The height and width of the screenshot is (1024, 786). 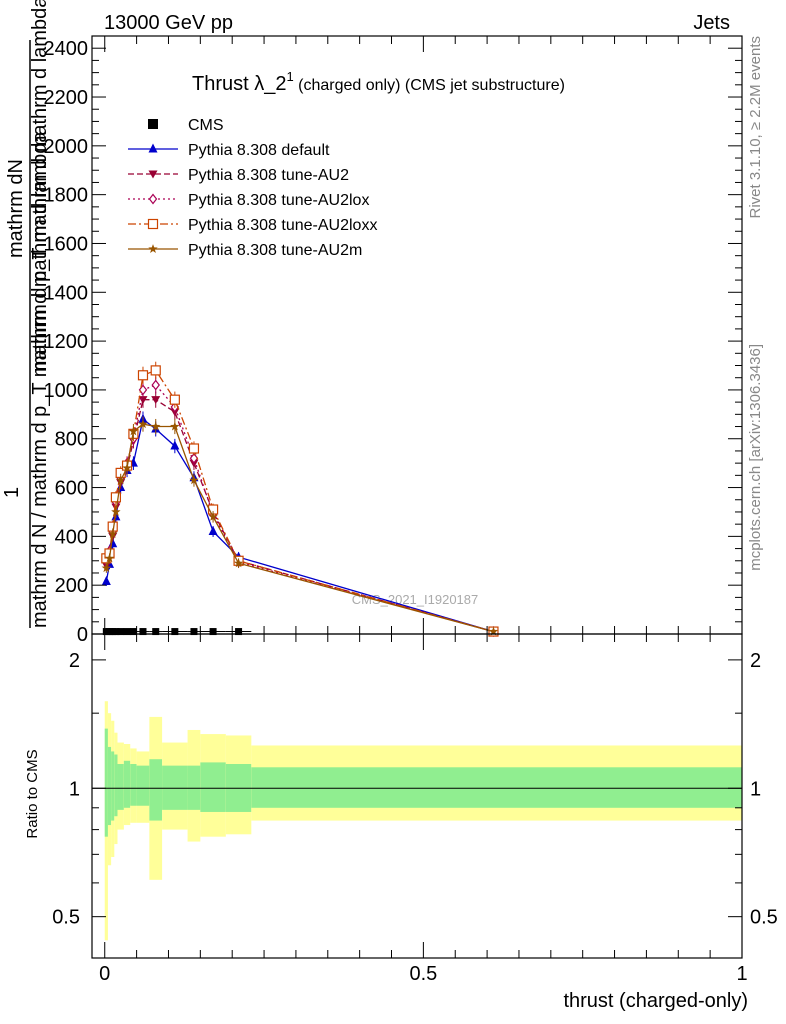 I want to click on legend-label: Pythia 8.308 tune-AU2loxx, so click(x=282, y=225).